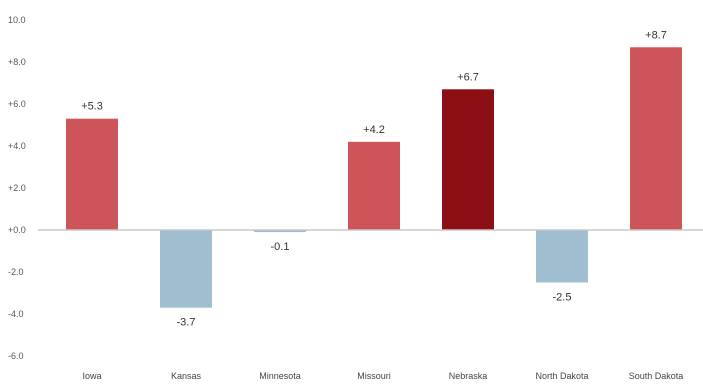 The height and width of the screenshot is (388, 703). Describe the element at coordinates (92, 174) in the screenshot. I see `bar-iowa` at that location.